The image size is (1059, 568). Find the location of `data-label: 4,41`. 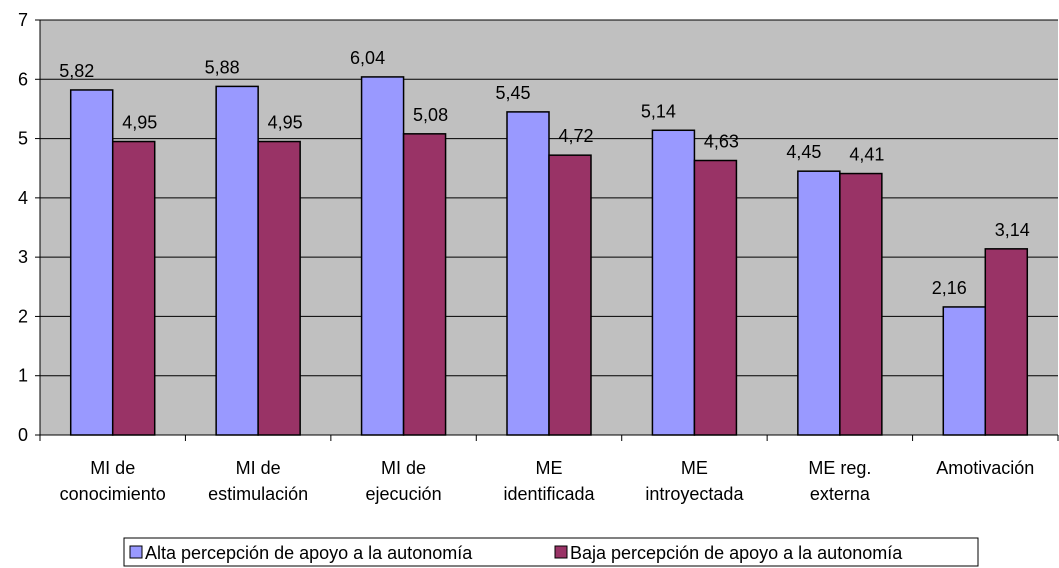

data-label: 4,41 is located at coordinates (866, 155).